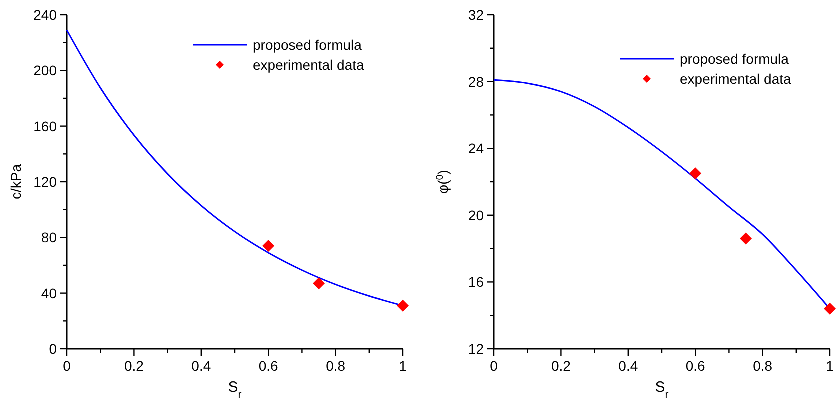 The width and height of the screenshot is (838, 402). What do you see at coordinates (49, 293) in the screenshot?
I see `y-tick-label: 40` at bounding box center [49, 293].